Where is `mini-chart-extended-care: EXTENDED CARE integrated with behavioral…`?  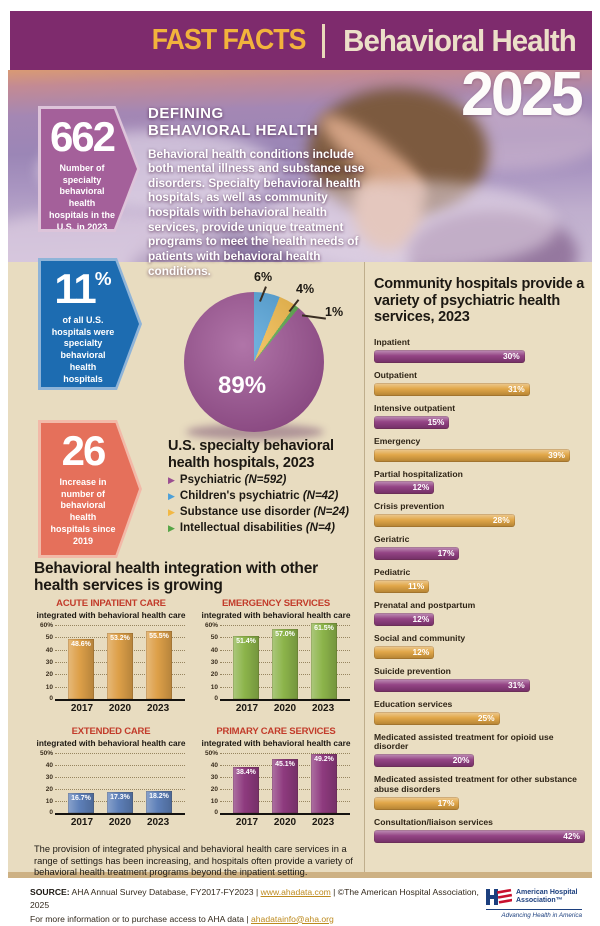 mini-chart-extended-care: EXTENDED CARE integrated with behavioral… is located at coordinates (111, 777).